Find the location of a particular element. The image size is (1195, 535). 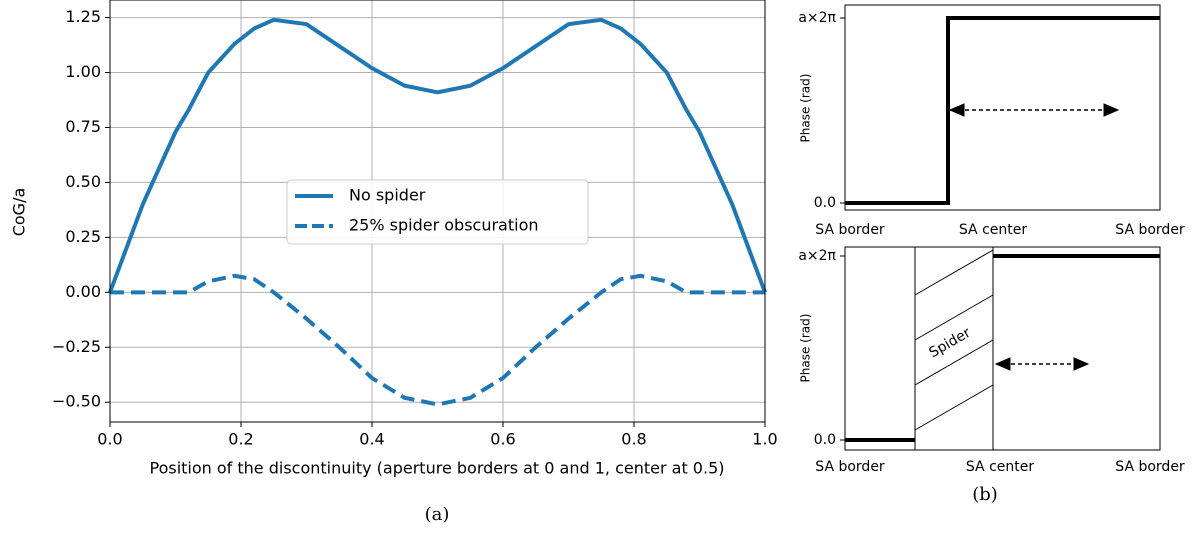

caption: (a) is located at coordinates (437, 514).